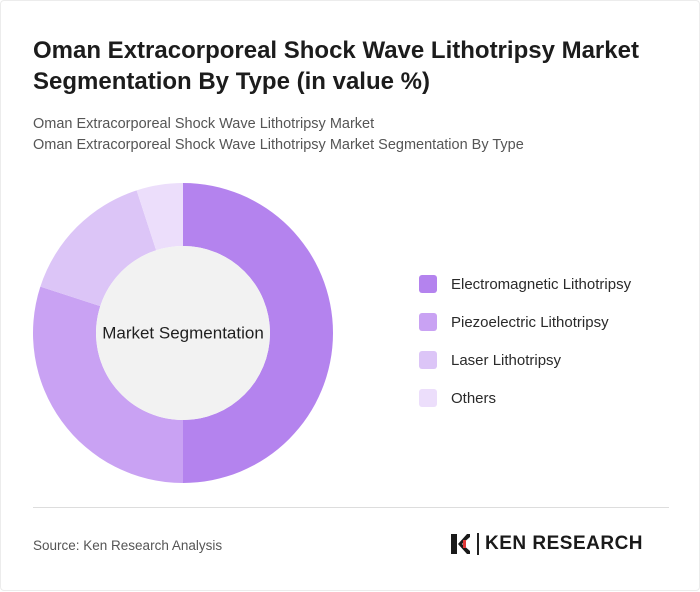 The height and width of the screenshot is (592, 700). Describe the element at coordinates (474, 398) in the screenshot. I see `legend-label: Others` at that location.